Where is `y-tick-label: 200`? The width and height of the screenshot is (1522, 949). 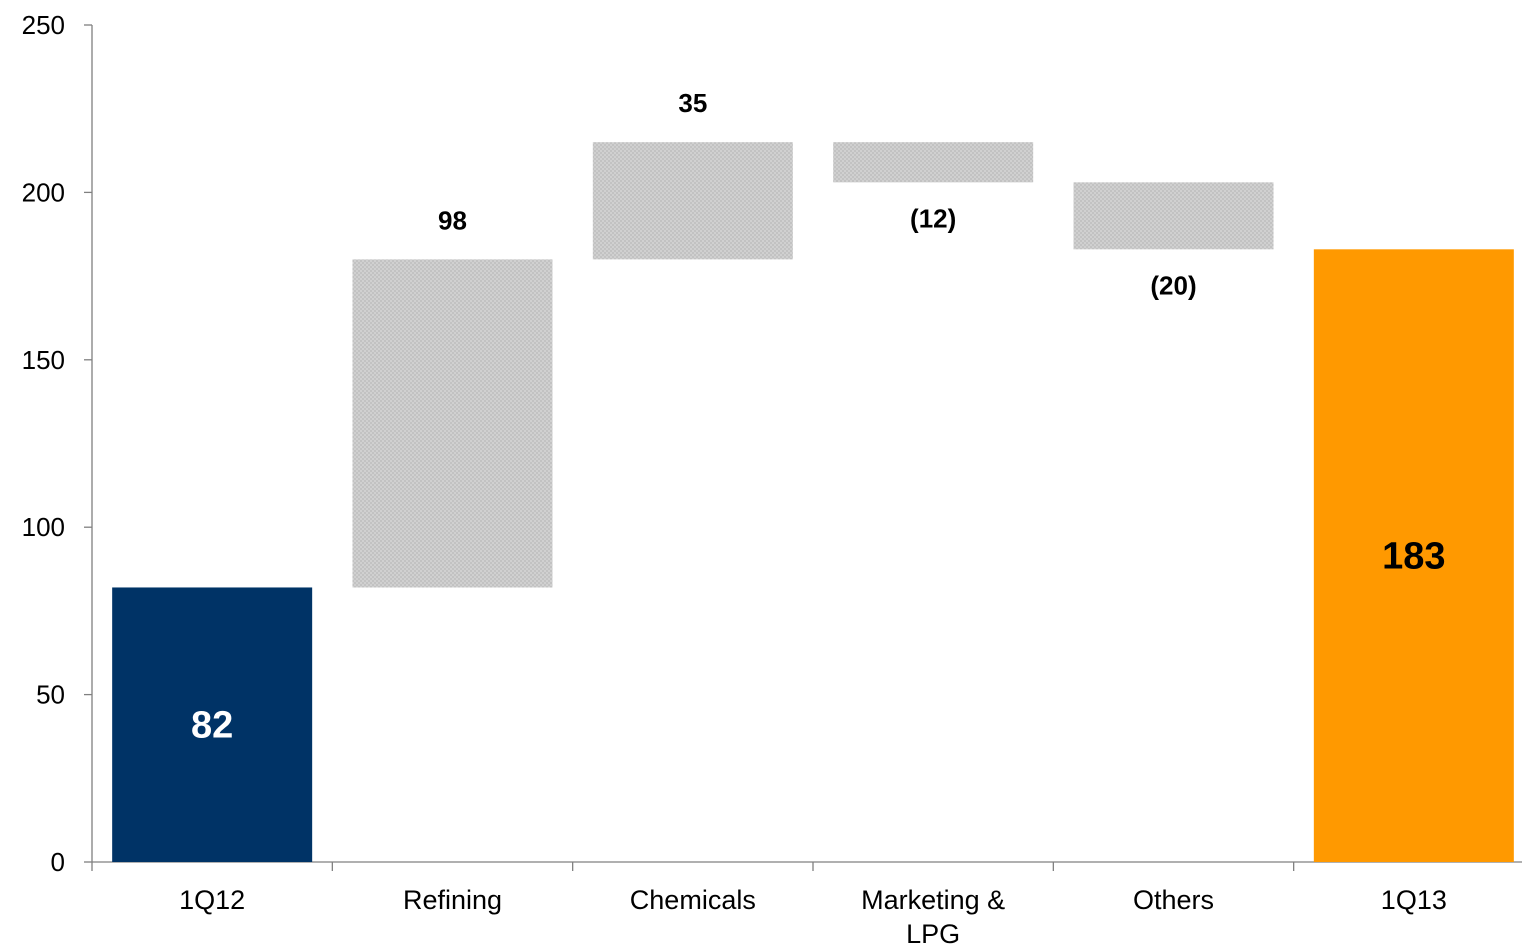
y-tick-label: 200 is located at coordinates (43, 192).